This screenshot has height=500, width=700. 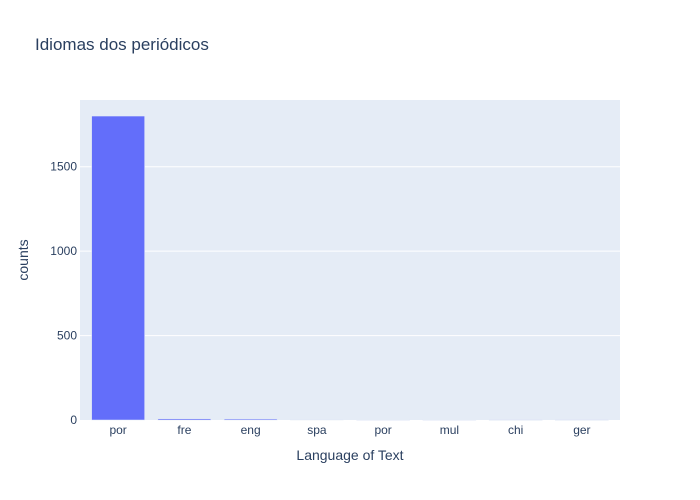 What do you see at coordinates (349, 455) in the screenshot?
I see `x-axis-title: Language of Text` at bounding box center [349, 455].